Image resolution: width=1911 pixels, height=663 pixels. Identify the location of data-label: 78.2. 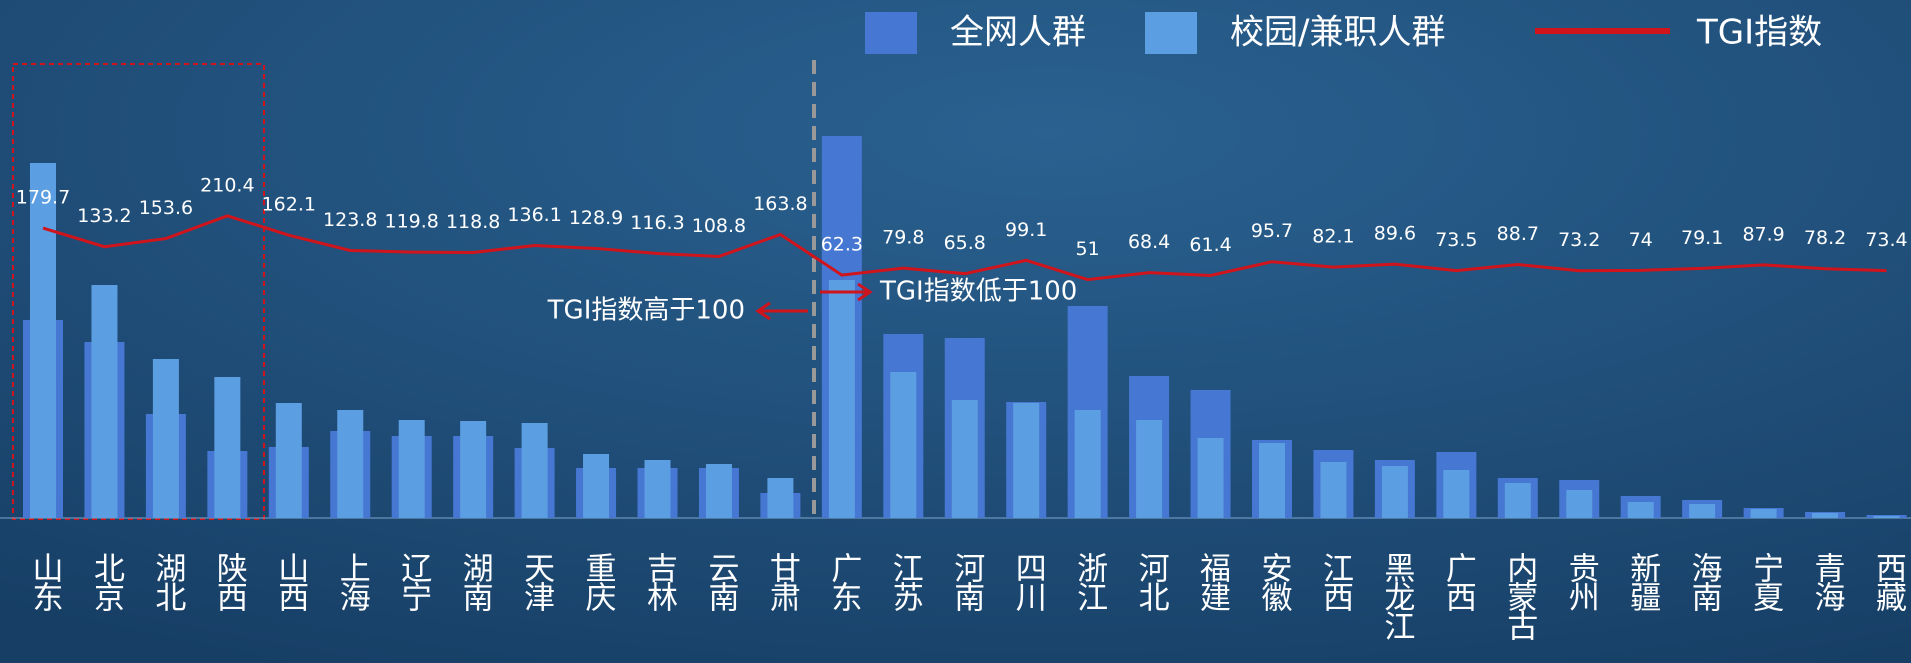
(1825, 238).